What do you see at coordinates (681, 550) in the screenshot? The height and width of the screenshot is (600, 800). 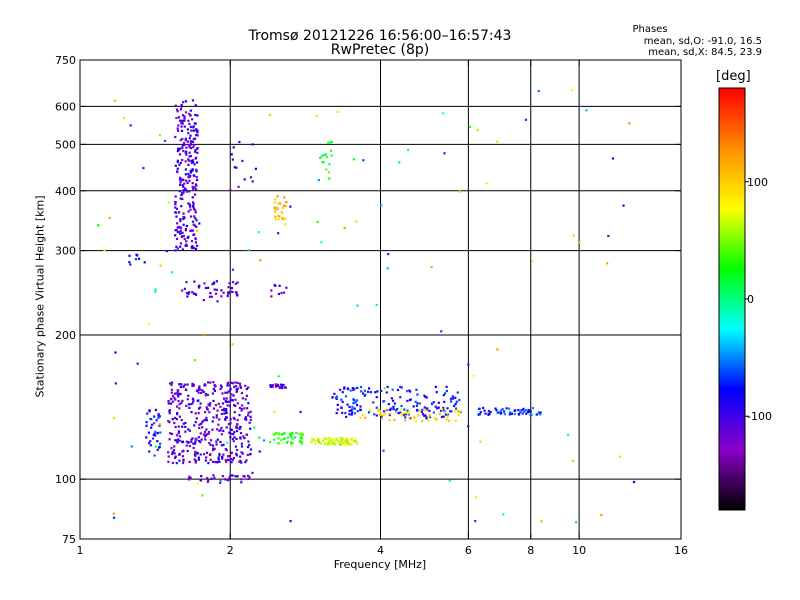 I see `x-tick-label: 16` at bounding box center [681, 550].